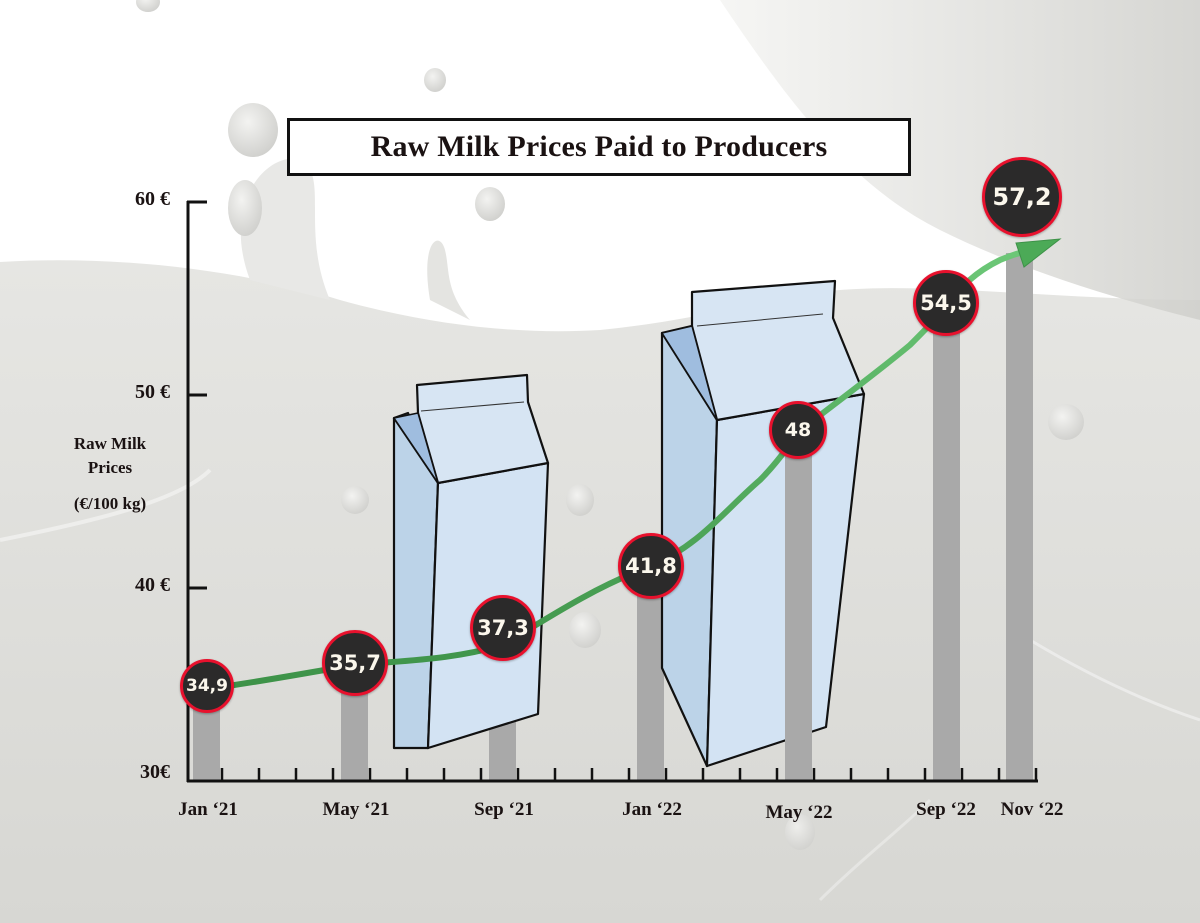 Image resolution: width=1200 pixels, height=923 pixels. What do you see at coordinates (152, 392) in the screenshot?
I see `y-tick-50: 50 €` at bounding box center [152, 392].